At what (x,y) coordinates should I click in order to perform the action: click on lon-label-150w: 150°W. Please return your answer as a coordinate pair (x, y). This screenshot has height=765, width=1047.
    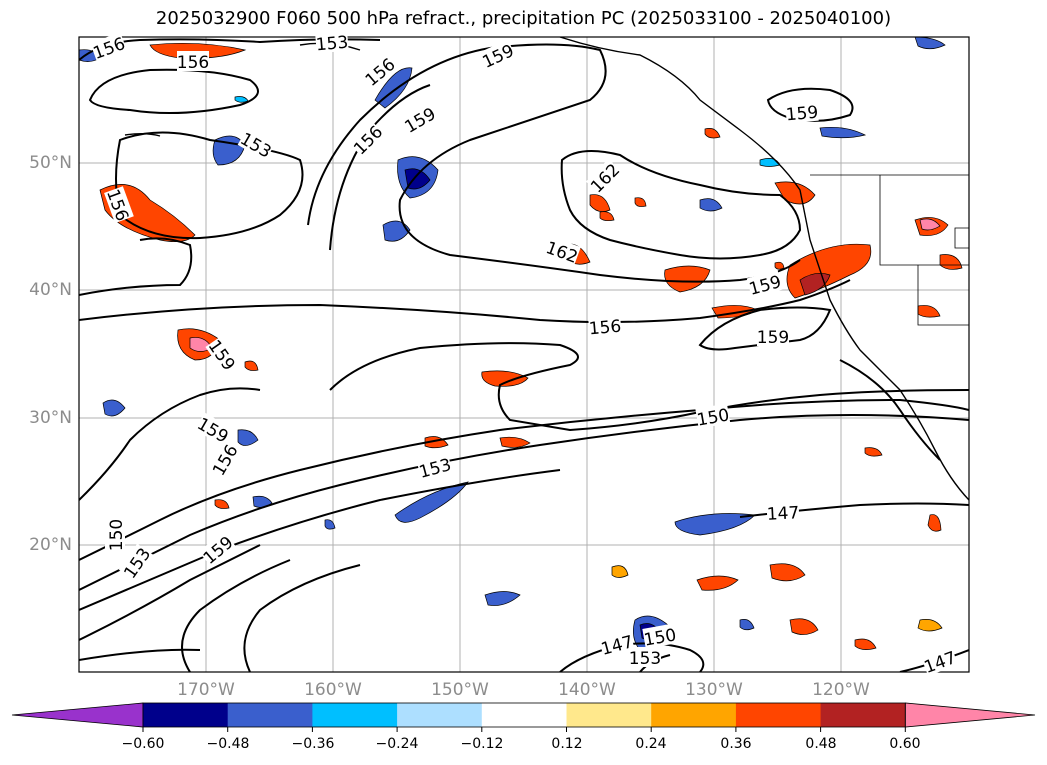
    Looking at the image, I should click on (460, 690).